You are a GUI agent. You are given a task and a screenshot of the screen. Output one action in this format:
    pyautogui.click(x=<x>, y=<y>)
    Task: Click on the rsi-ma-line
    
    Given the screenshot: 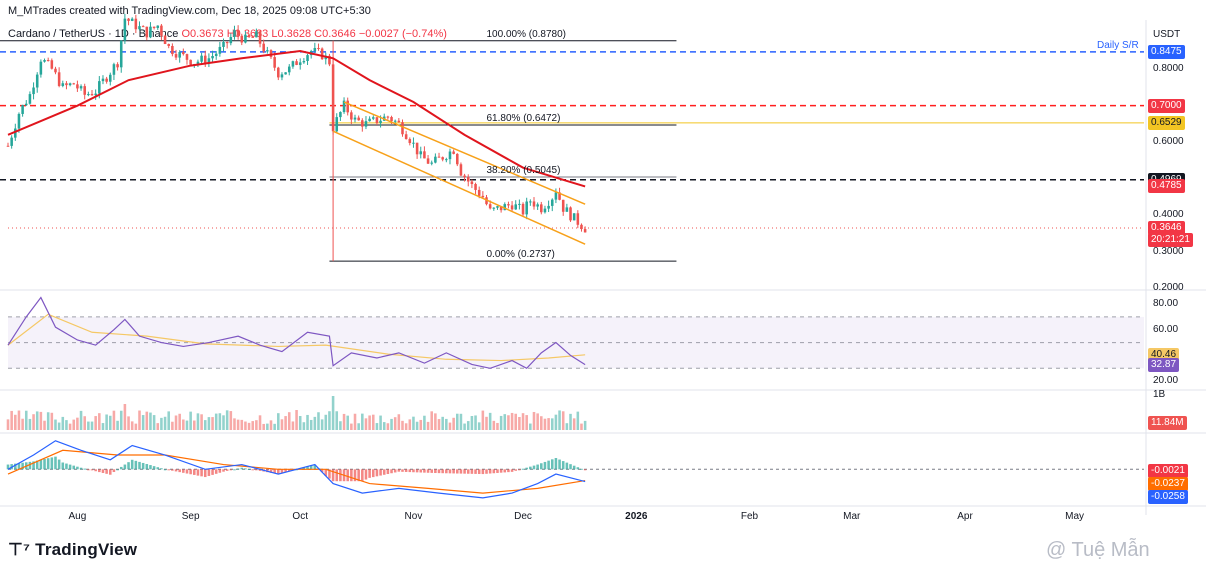 What is the action you would take?
    pyautogui.click(x=296, y=337)
    